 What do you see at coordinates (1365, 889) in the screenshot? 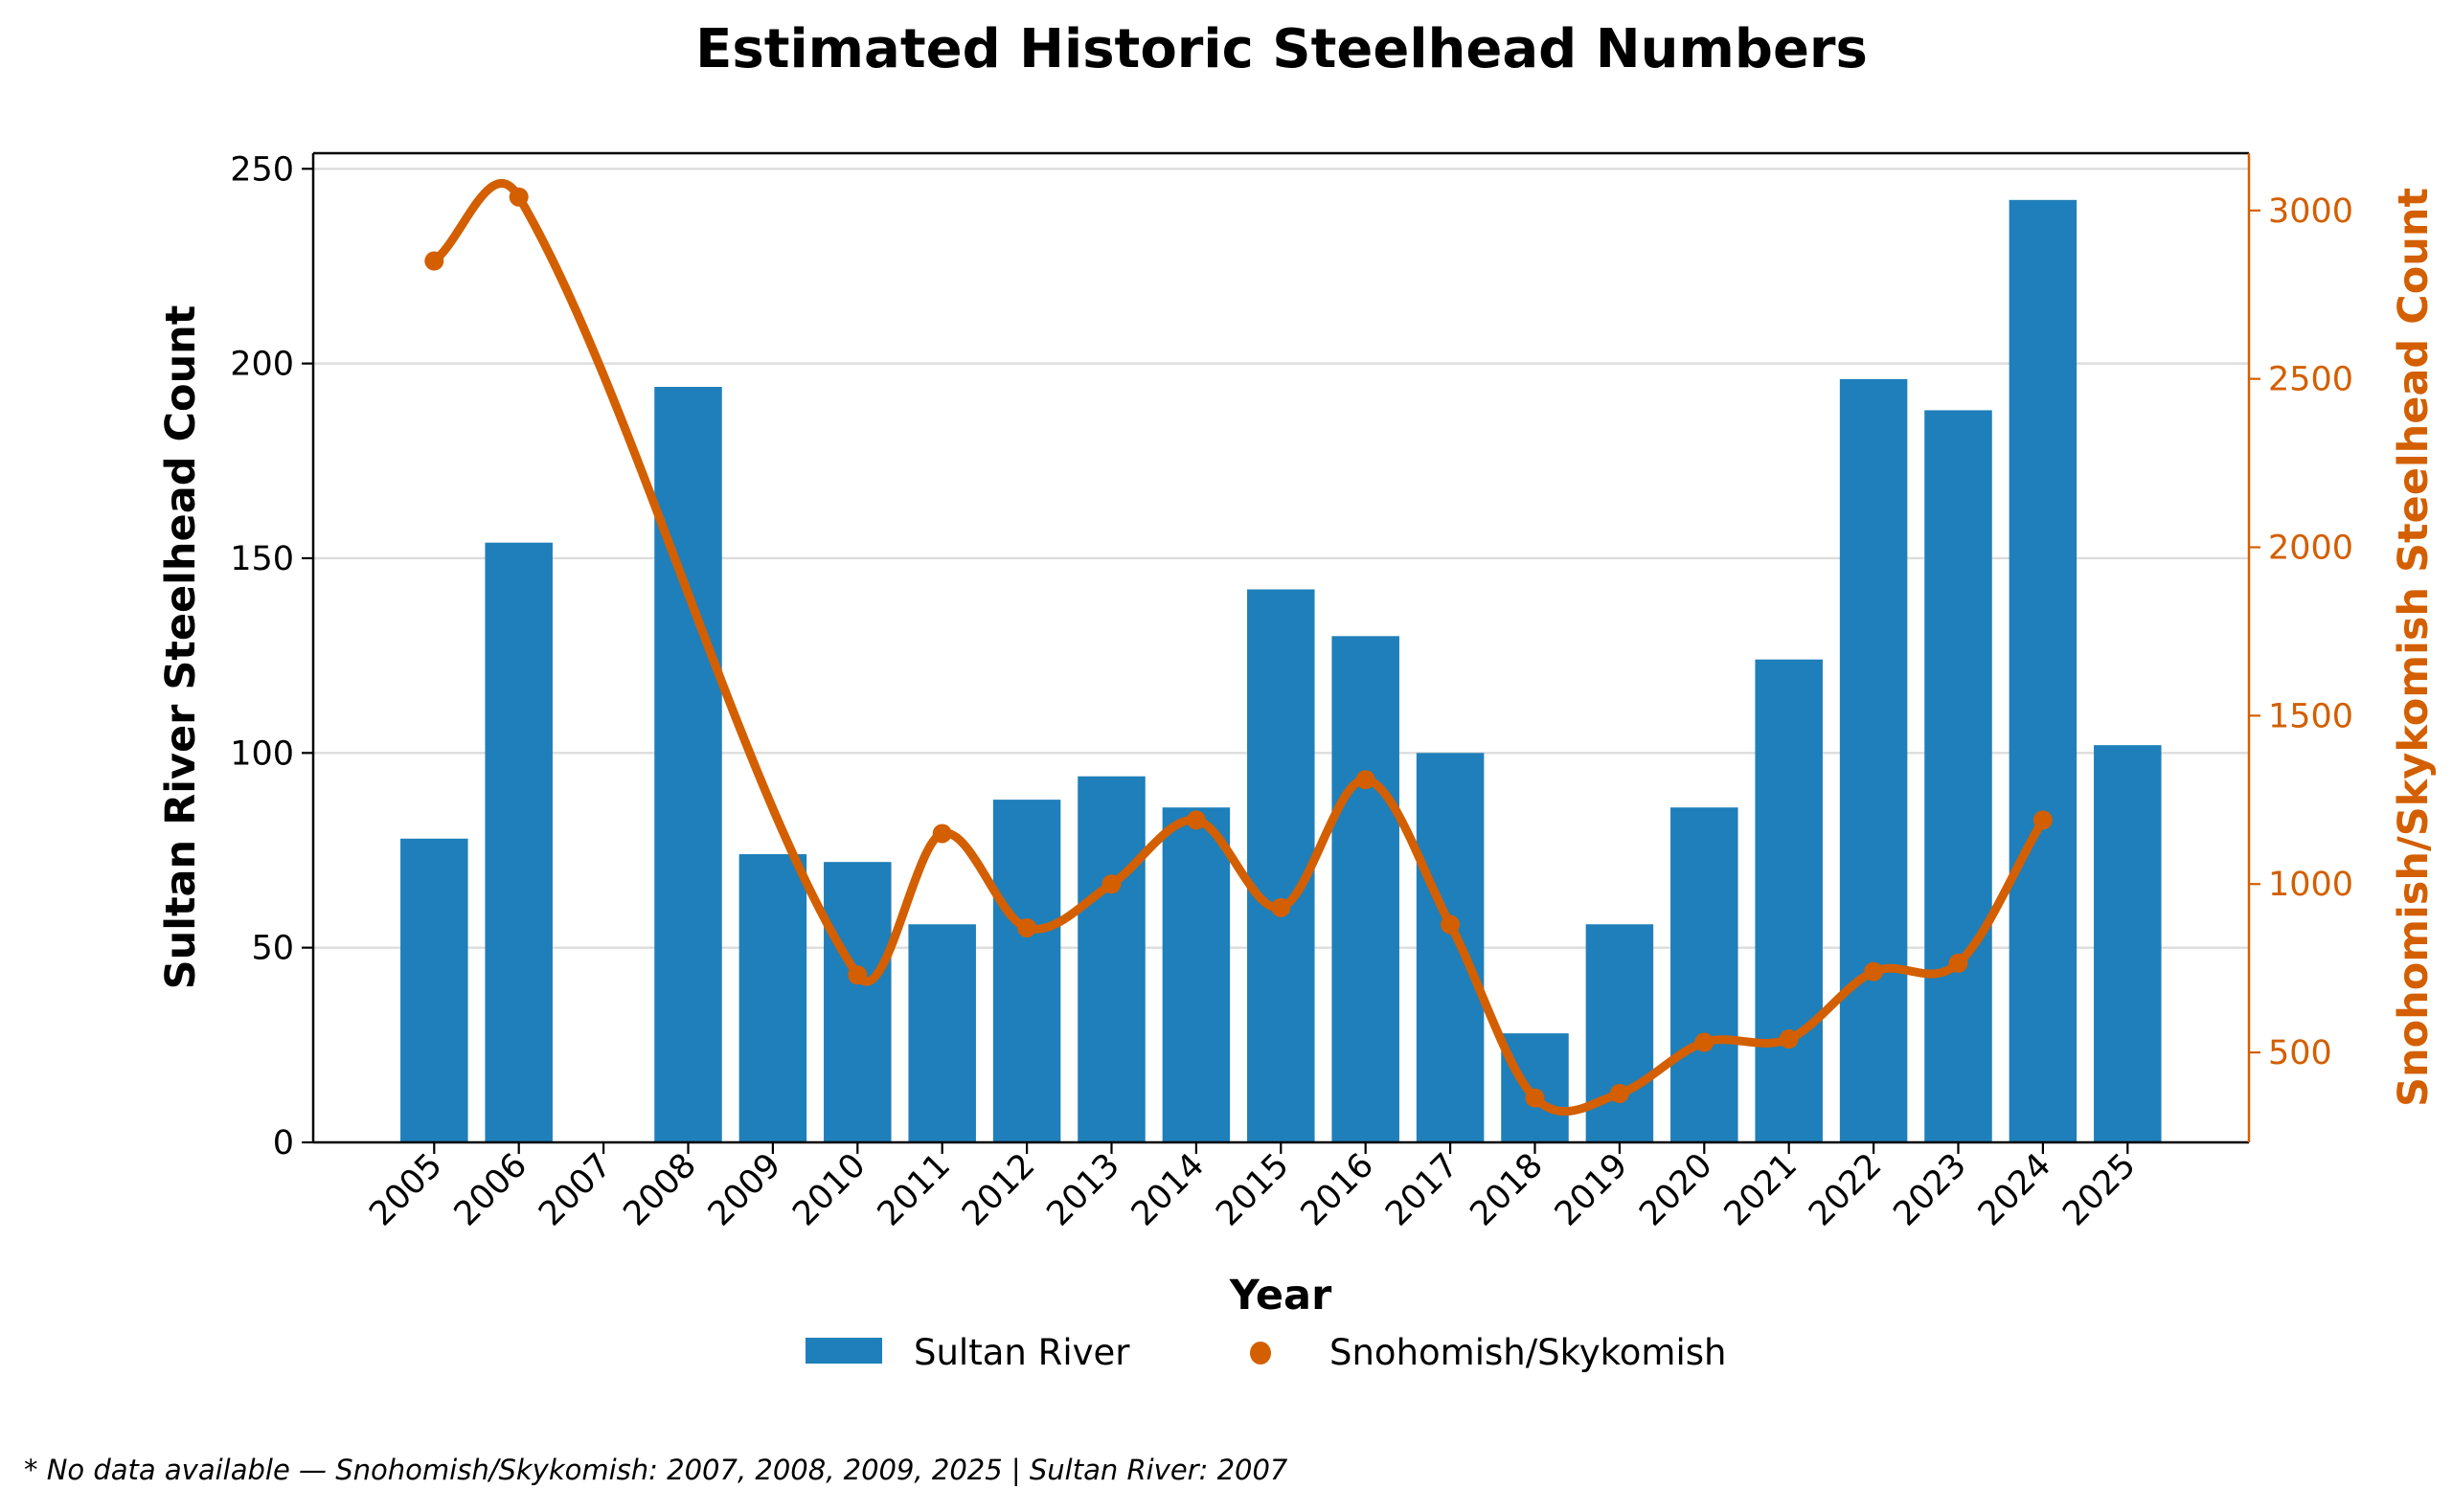
I see `bar-sultan-river-2016` at bounding box center [1365, 889].